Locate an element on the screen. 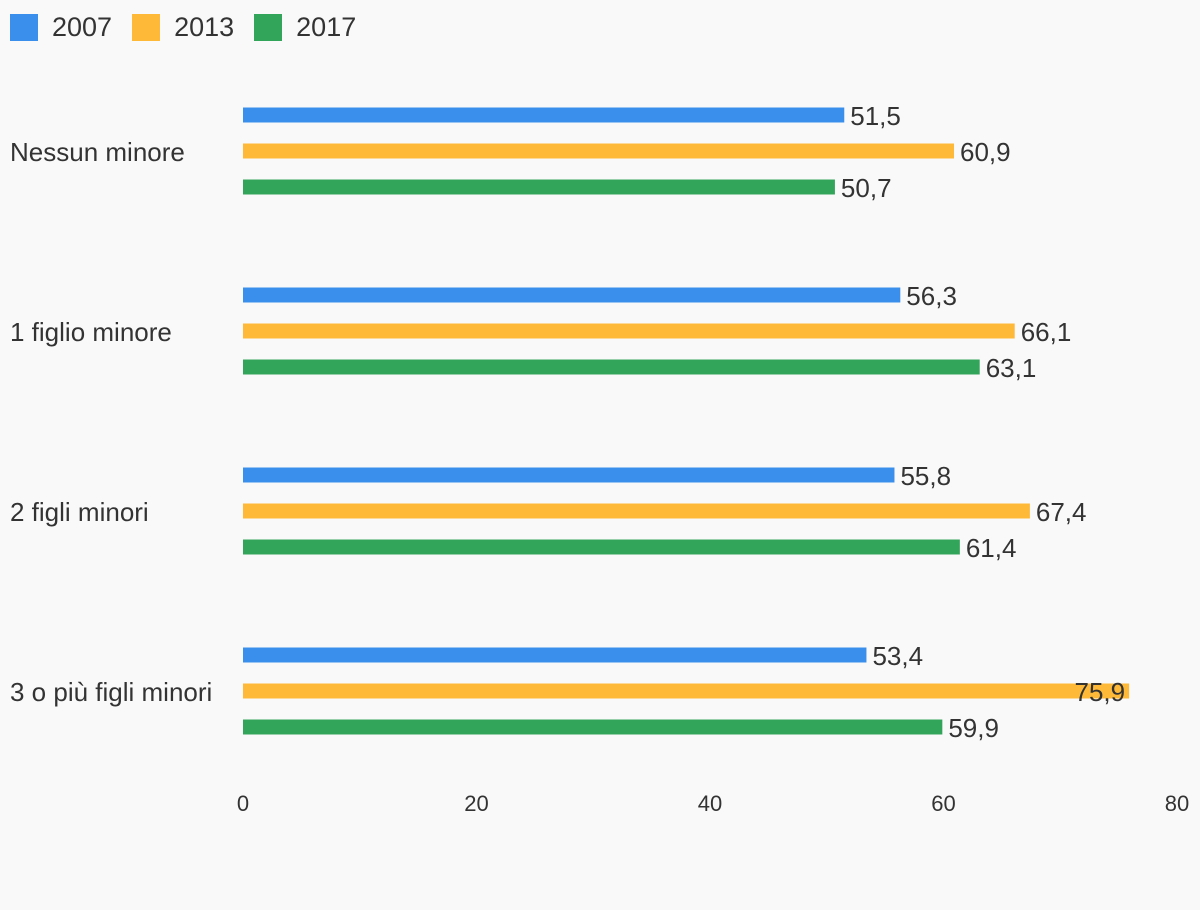 This screenshot has width=1200, height=910. legend-label-2017: 2017 is located at coordinates (326, 27).